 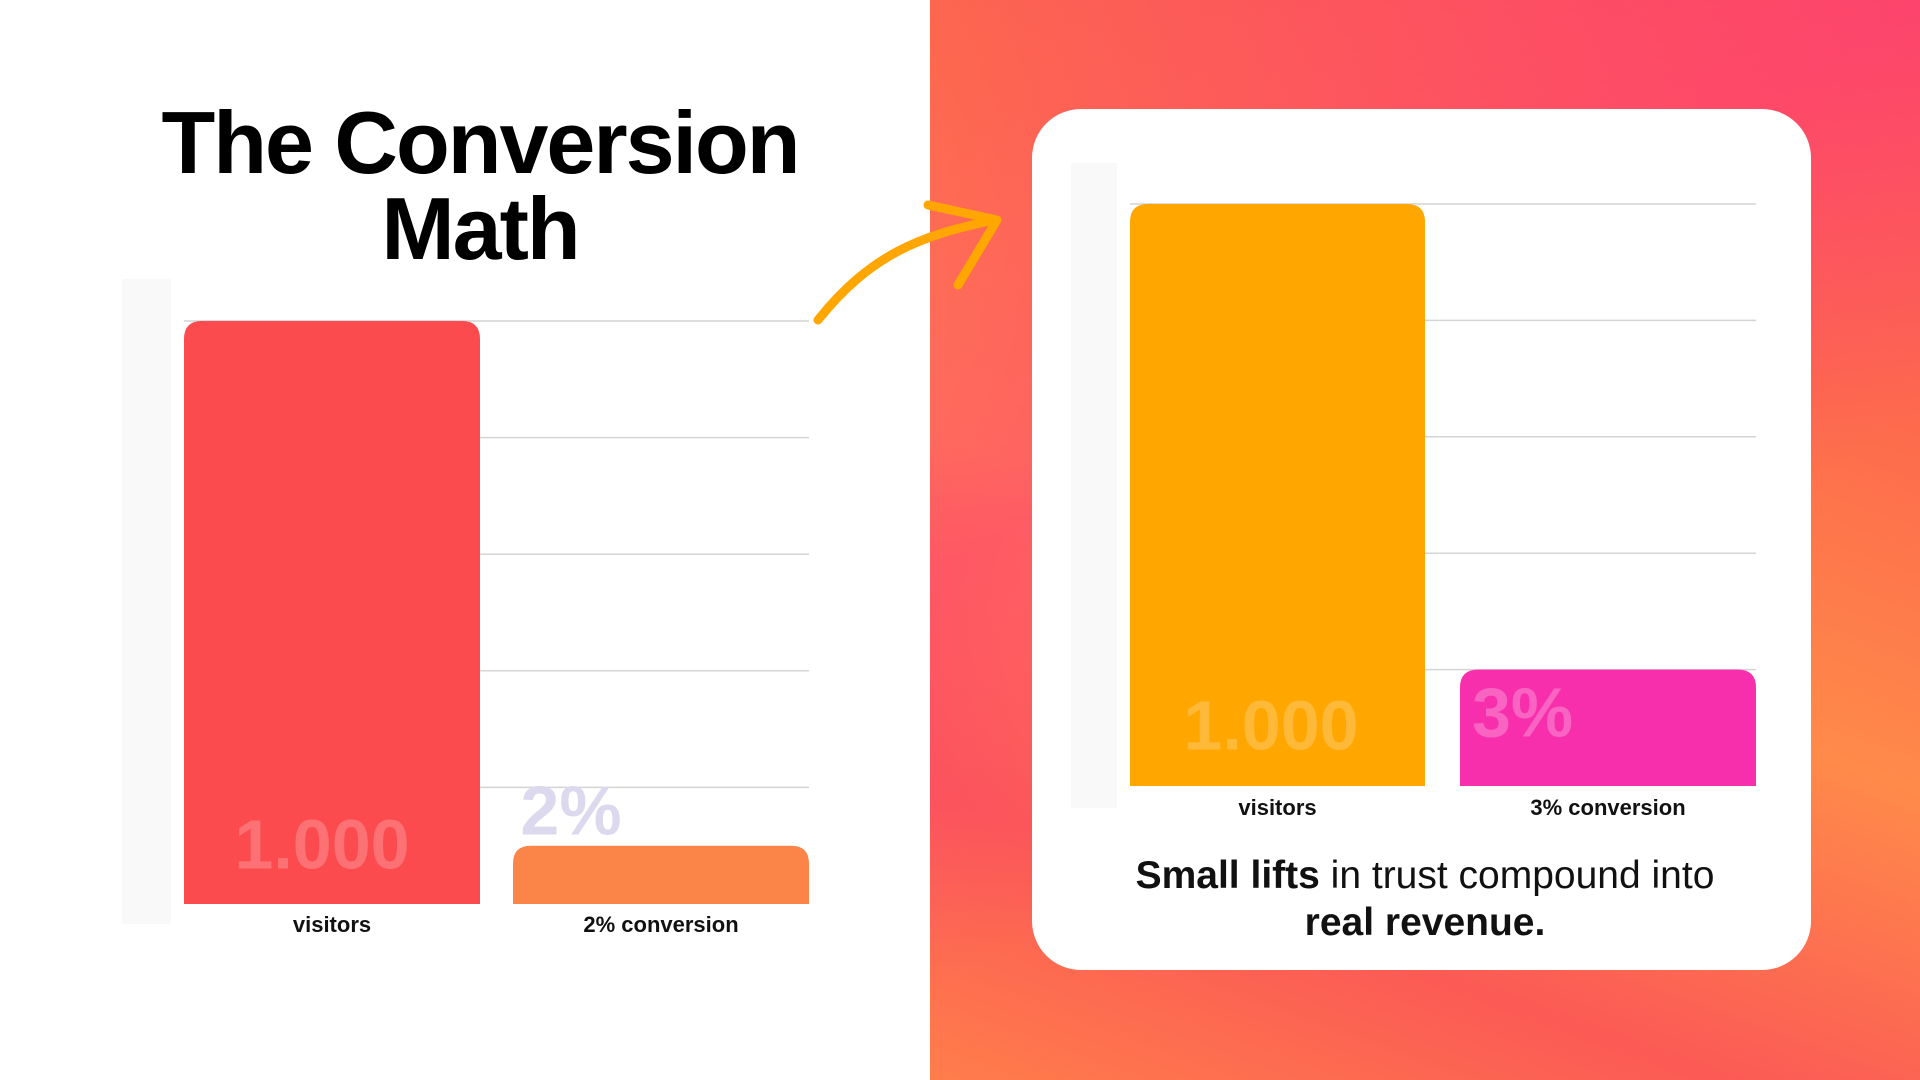 I want to click on caption-part: real revenue., so click(x=1425, y=922).